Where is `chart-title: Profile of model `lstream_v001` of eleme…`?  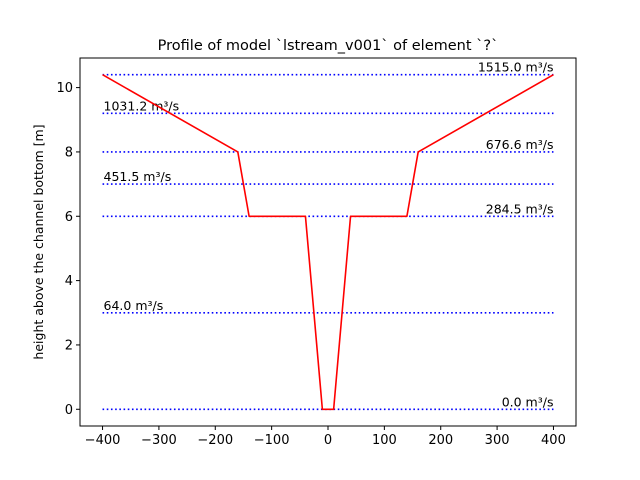
chart-title: Profile of model `lstream_v001` of eleme… is located at coordinates (328, 46).